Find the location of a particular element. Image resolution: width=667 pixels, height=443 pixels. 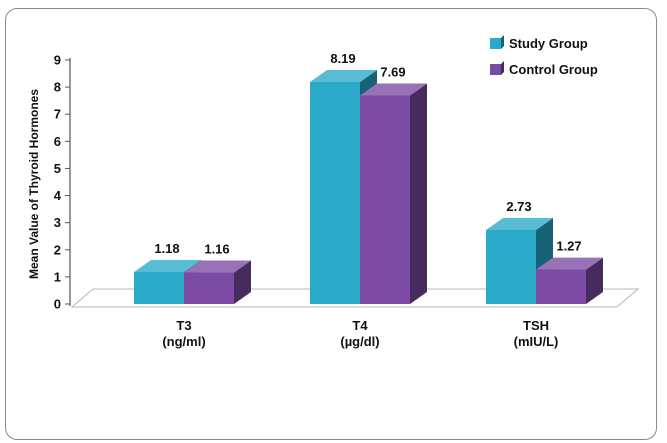

x-tick-label: TSH is located at coordinates (536, 325).